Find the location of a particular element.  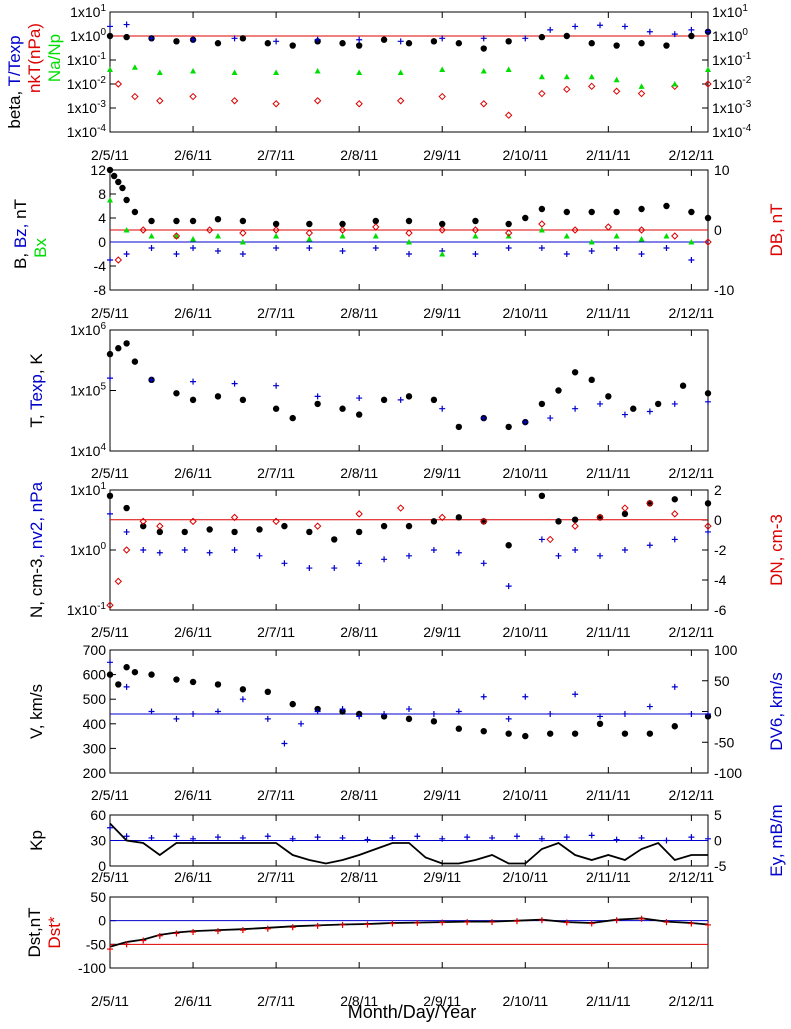

y-tick-label: 1x10⁻¹ is located at coordinates (87, 59).